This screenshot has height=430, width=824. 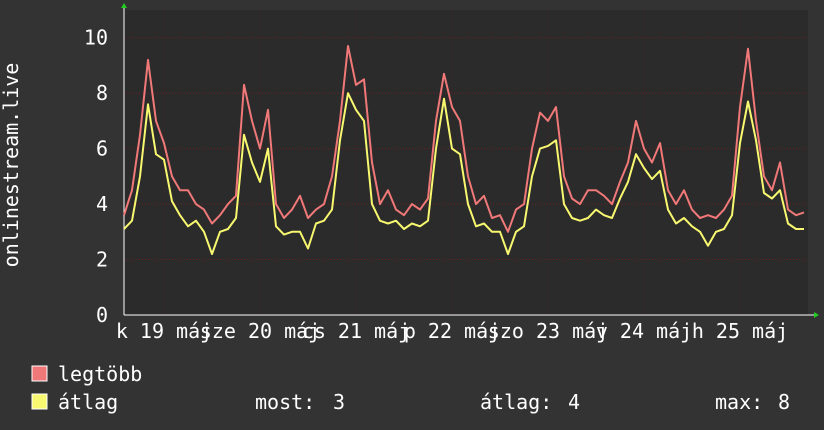 What do you see at coordinates (102, 149) in the screenshot?
I see `y-tick-label: 6` at bounding box center [102, 149].